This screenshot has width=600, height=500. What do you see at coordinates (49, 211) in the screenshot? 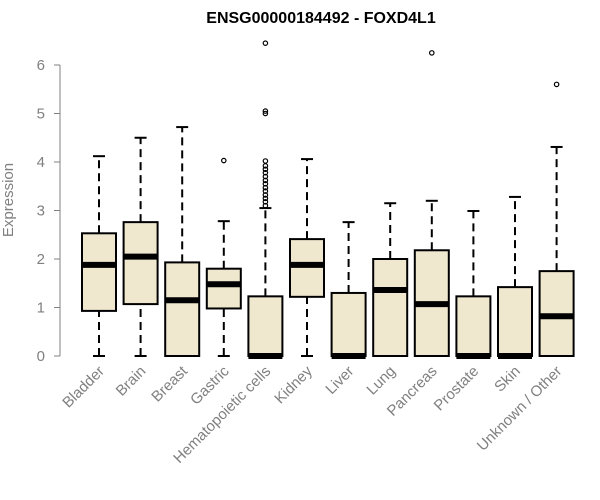
I see `y-axis: 0 1 2 3 4 5 6` at bounding box center [49, 211].